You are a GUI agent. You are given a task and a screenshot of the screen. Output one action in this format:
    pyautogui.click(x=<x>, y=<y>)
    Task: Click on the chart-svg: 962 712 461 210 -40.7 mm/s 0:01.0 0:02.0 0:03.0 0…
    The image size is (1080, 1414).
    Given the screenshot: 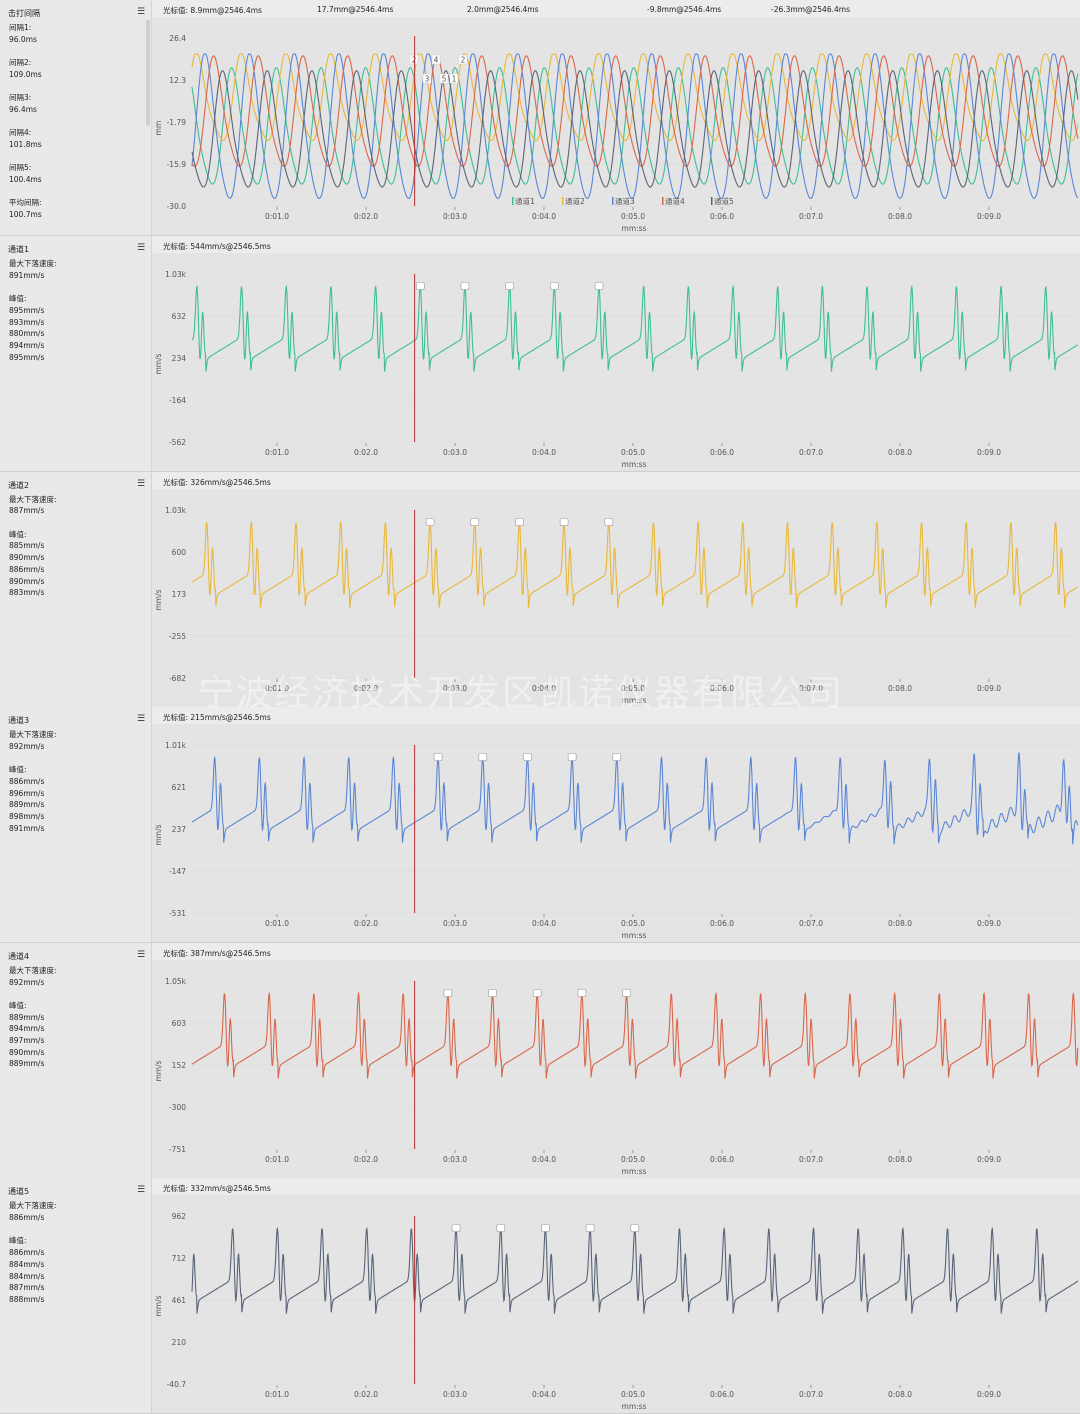 What is the action you would take?
    pyautogui.click(x=616, y=1295)
    